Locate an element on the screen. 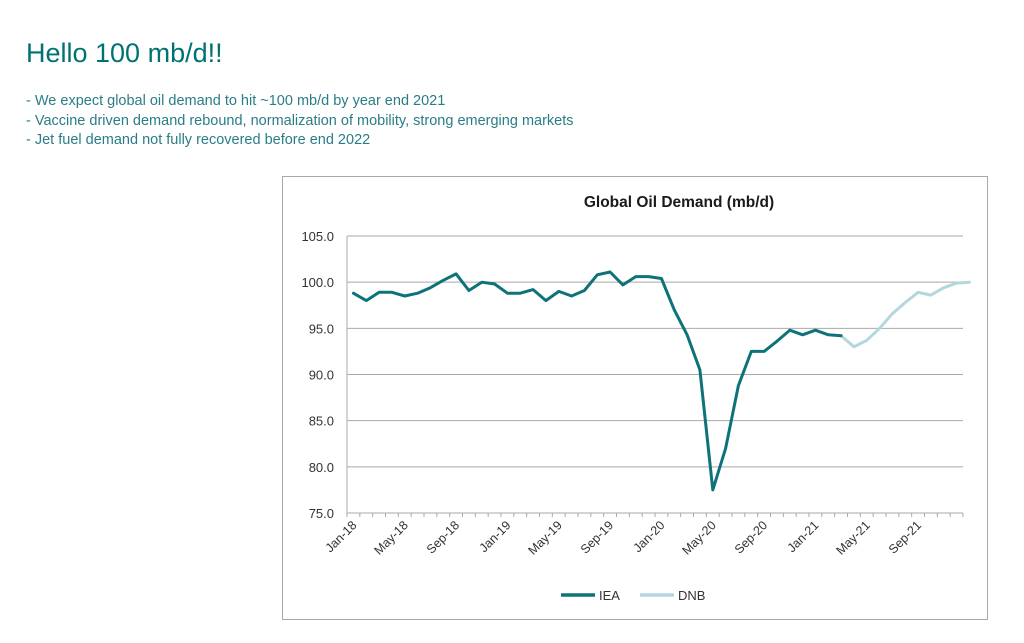 This screenshot has height=643, width=1024. legend: IEA DNB is located at coordinates (633, 595).